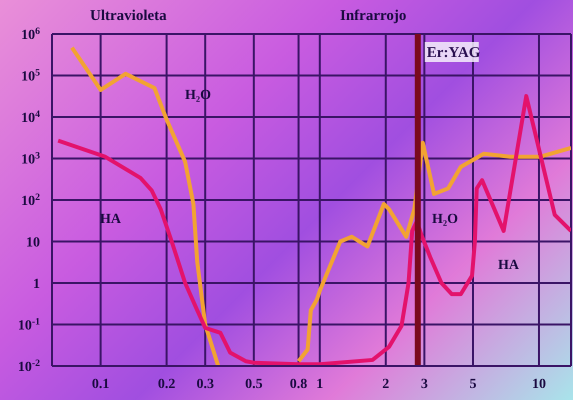 The width and height of the screenshot is (573, 400). I want to click on annotation: HA, so click(508, 266).